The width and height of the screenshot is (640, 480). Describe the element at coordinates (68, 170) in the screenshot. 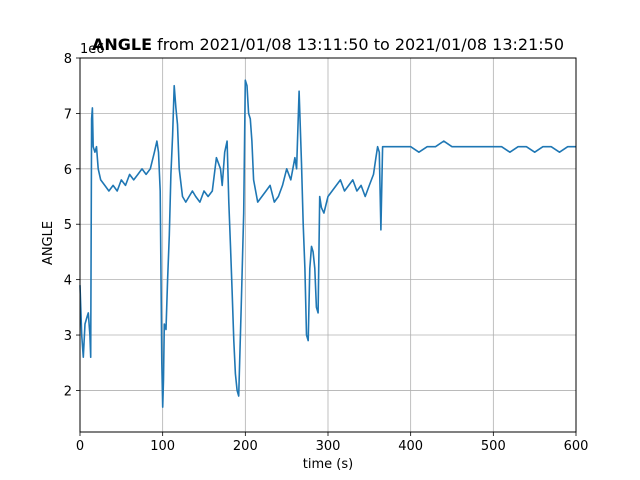

I see `y-tick-label: 6` at that location.